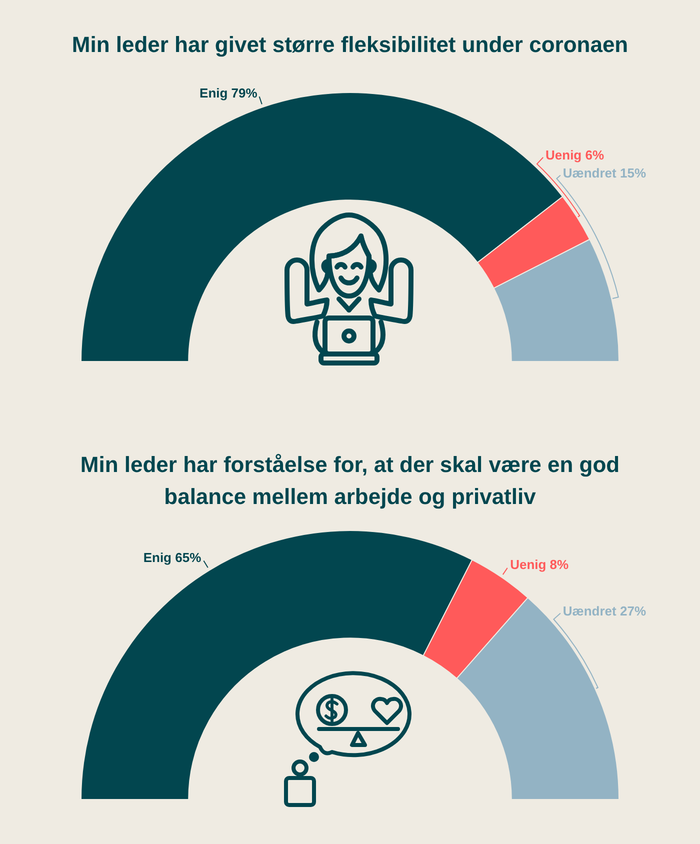 This screenshot has width=700, height=844. Describe the element at coordinates (172, 557) in the screenshot. I see `slice-label: Enig 65%` at that location.